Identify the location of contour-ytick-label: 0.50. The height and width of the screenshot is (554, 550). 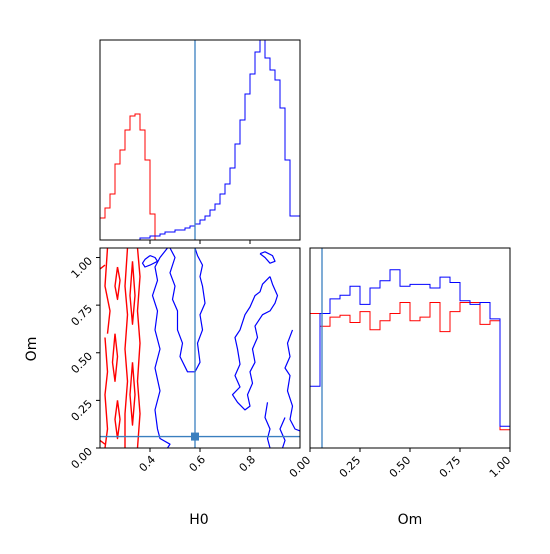
(82, 363).